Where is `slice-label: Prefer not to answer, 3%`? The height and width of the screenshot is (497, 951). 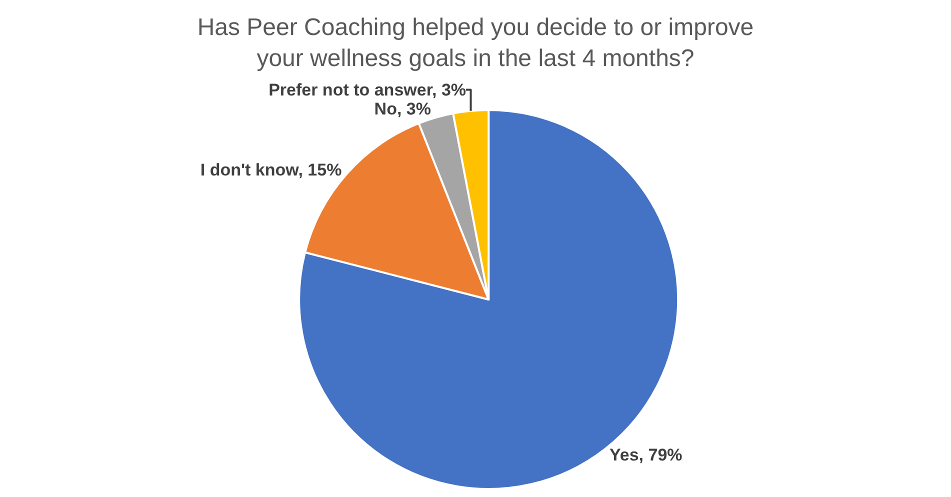 slice-label: Prefer not to answer, 3% is located at coordinates (367, 90).